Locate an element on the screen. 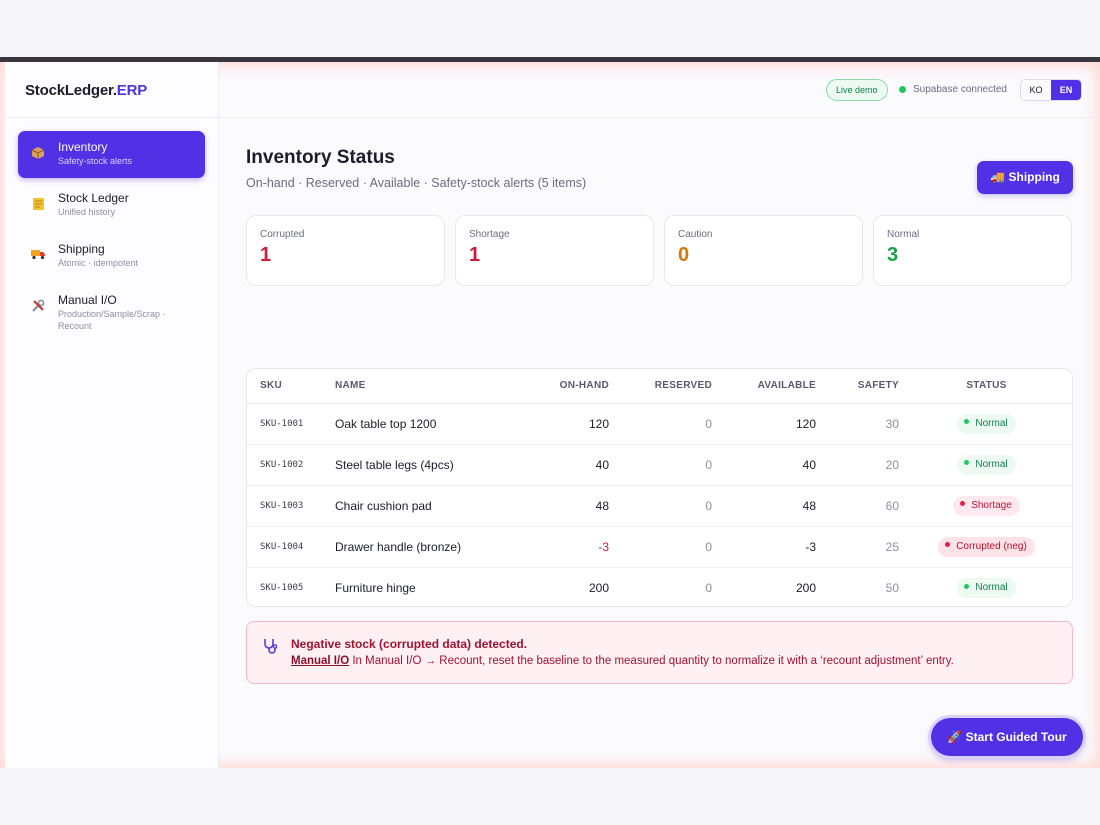 The width and height of the screenshot is (1100, 825). card-label: Normal is located at coordinates (903, 234).